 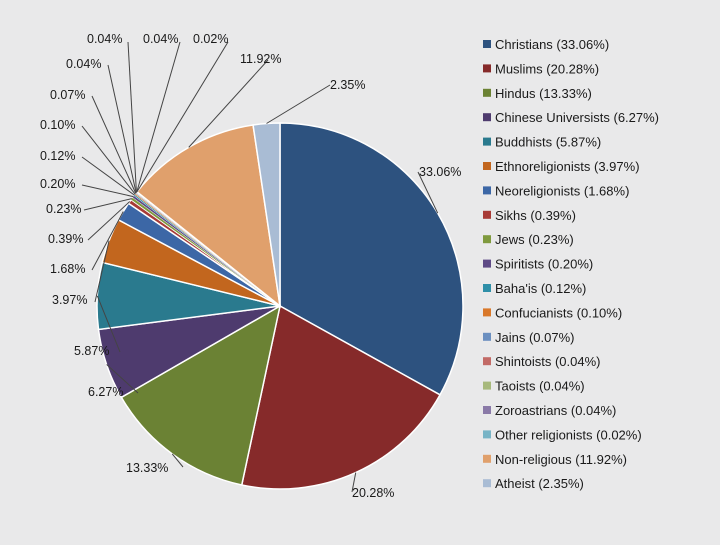 I want to click on legend-entry: Taoists (0.04%), so click(x=540, y=386).